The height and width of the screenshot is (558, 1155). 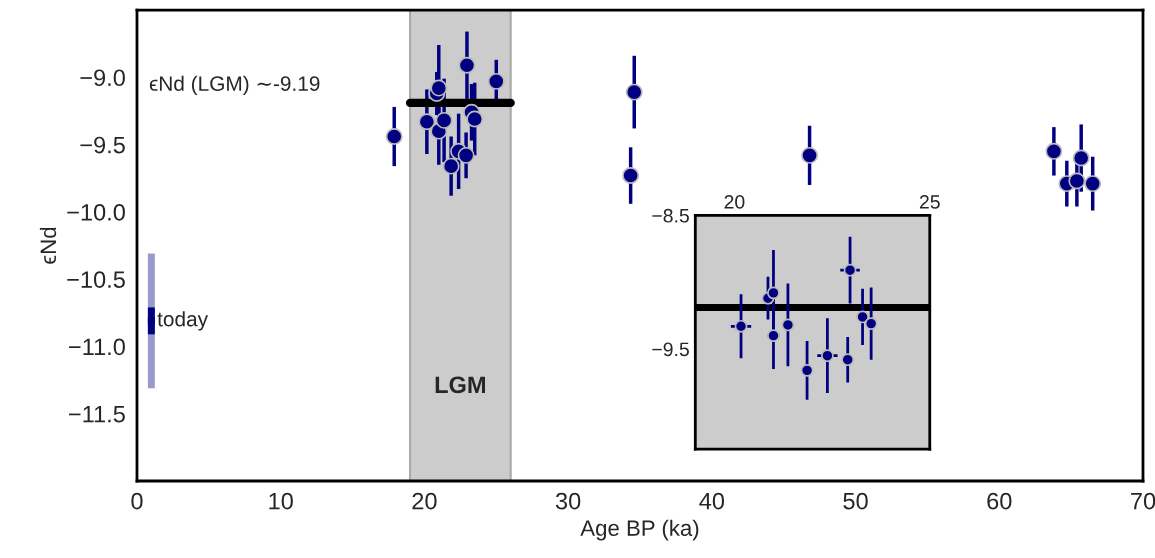 What do you see at coordinates (568, 501) in the screenshot?
I see `x-tick-label: 30` at bounding box center [568, 501].